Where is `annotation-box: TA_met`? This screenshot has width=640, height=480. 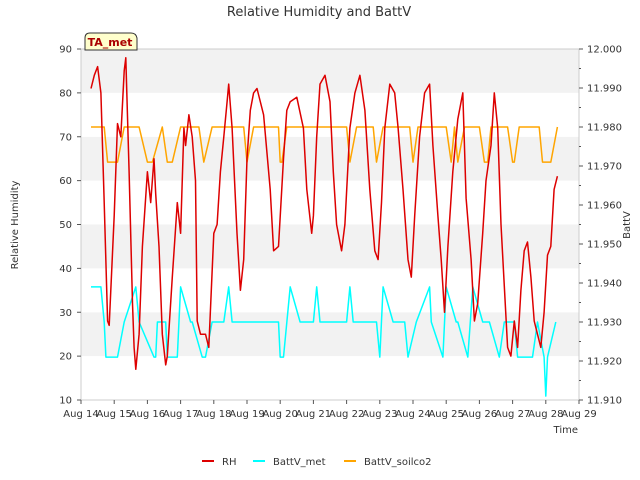
annotation-box: TA_met is located at coordinates (111, 41).